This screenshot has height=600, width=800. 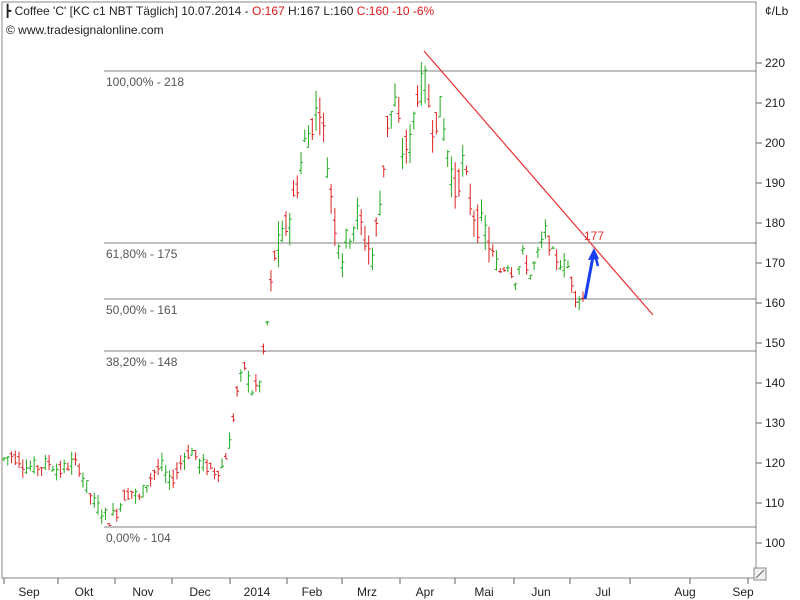 I want to click on ytick-label-0: 100, so click(x=775, y=543).